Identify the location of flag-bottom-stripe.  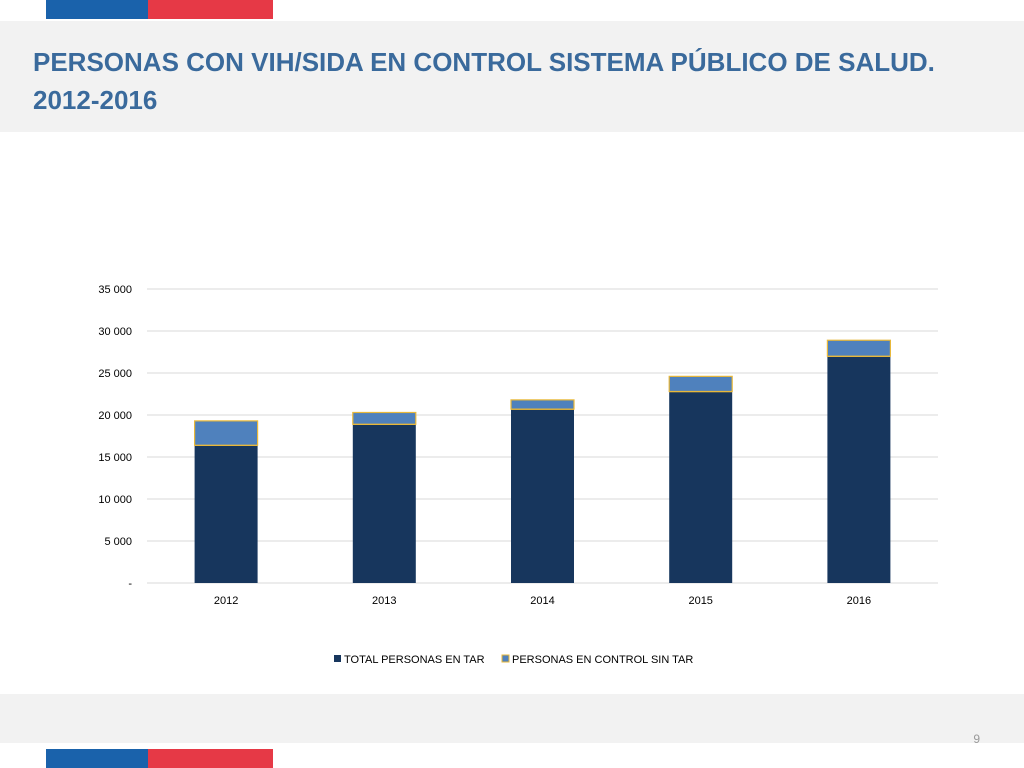
(159, 758).